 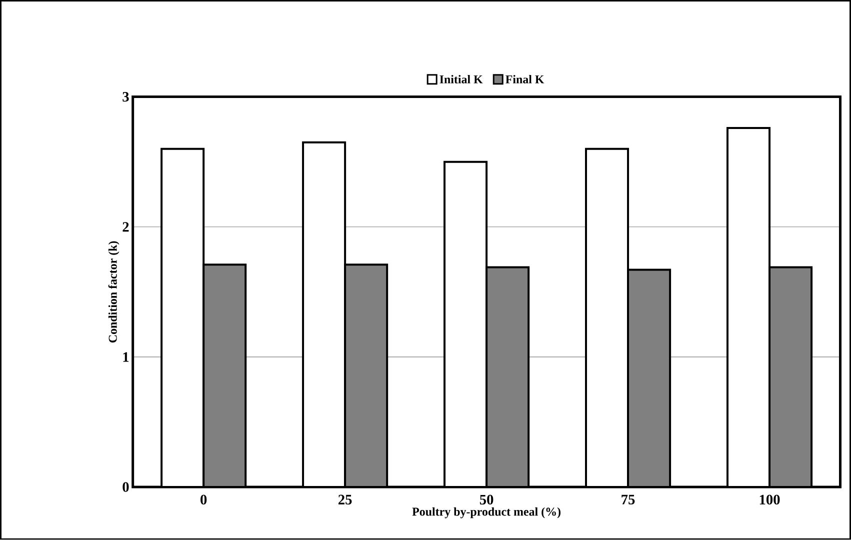 I want to click on legend-label: Initial K, so click(x=461, y=79).